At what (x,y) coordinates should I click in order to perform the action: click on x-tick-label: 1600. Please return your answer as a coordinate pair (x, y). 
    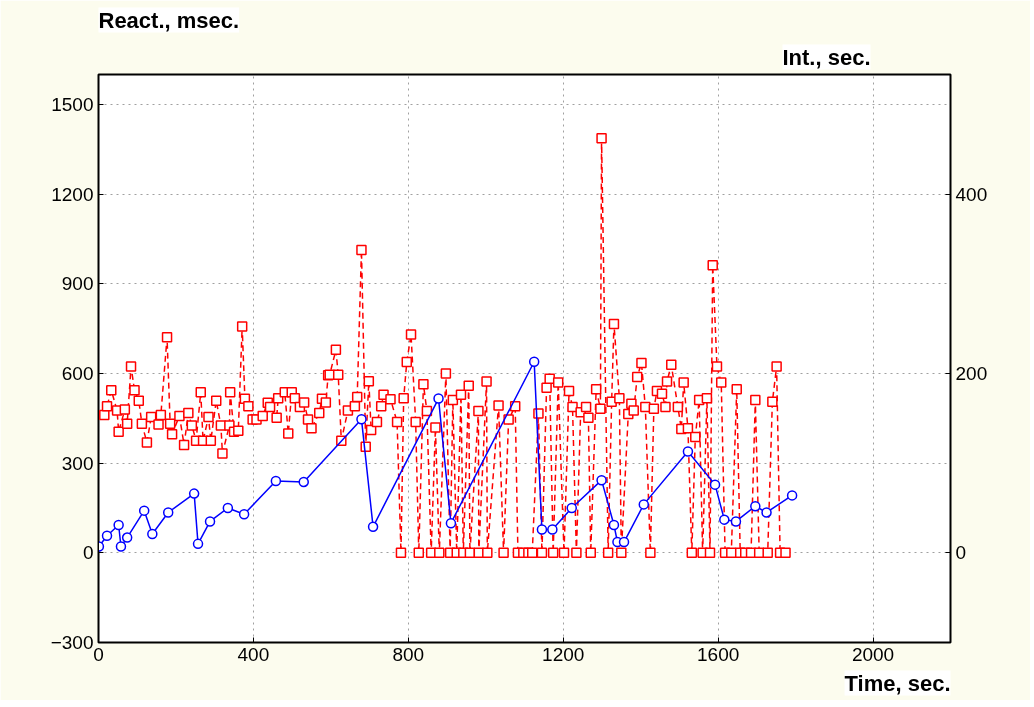
    Looking at the image, I should click on (718, 654).